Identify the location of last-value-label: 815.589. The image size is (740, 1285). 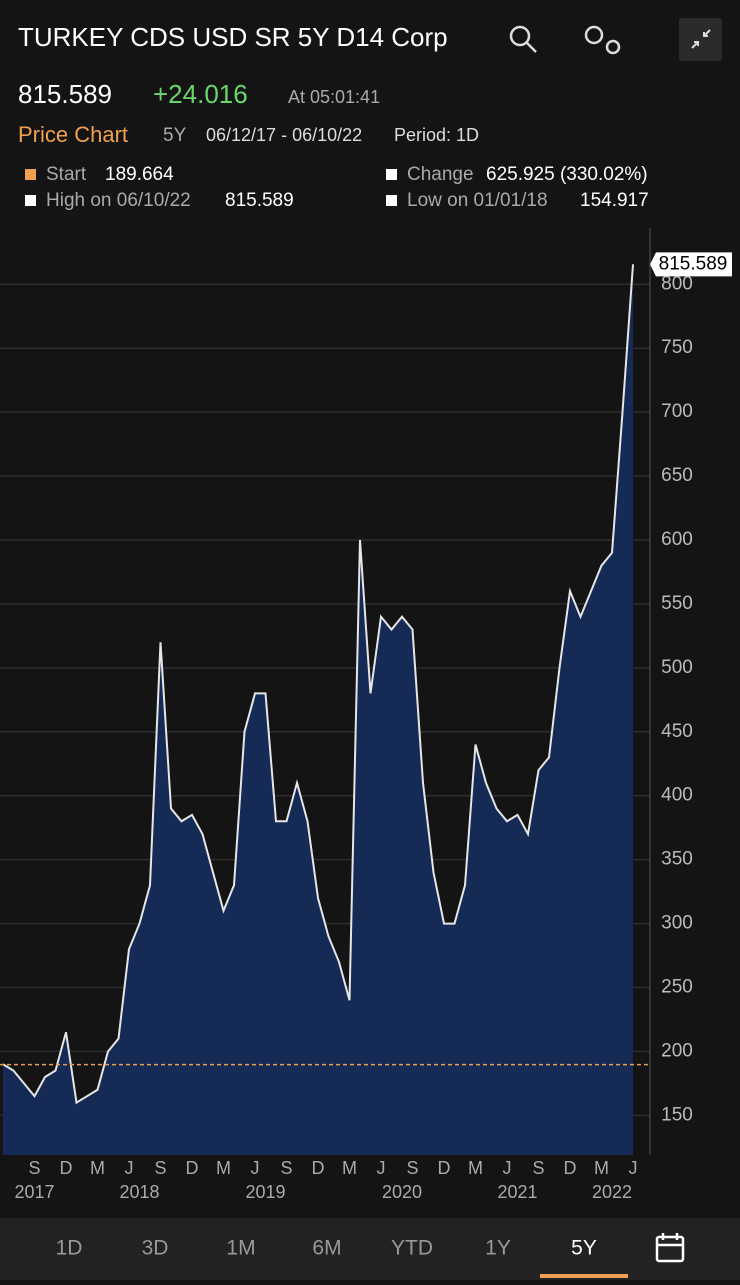
(693, 263).